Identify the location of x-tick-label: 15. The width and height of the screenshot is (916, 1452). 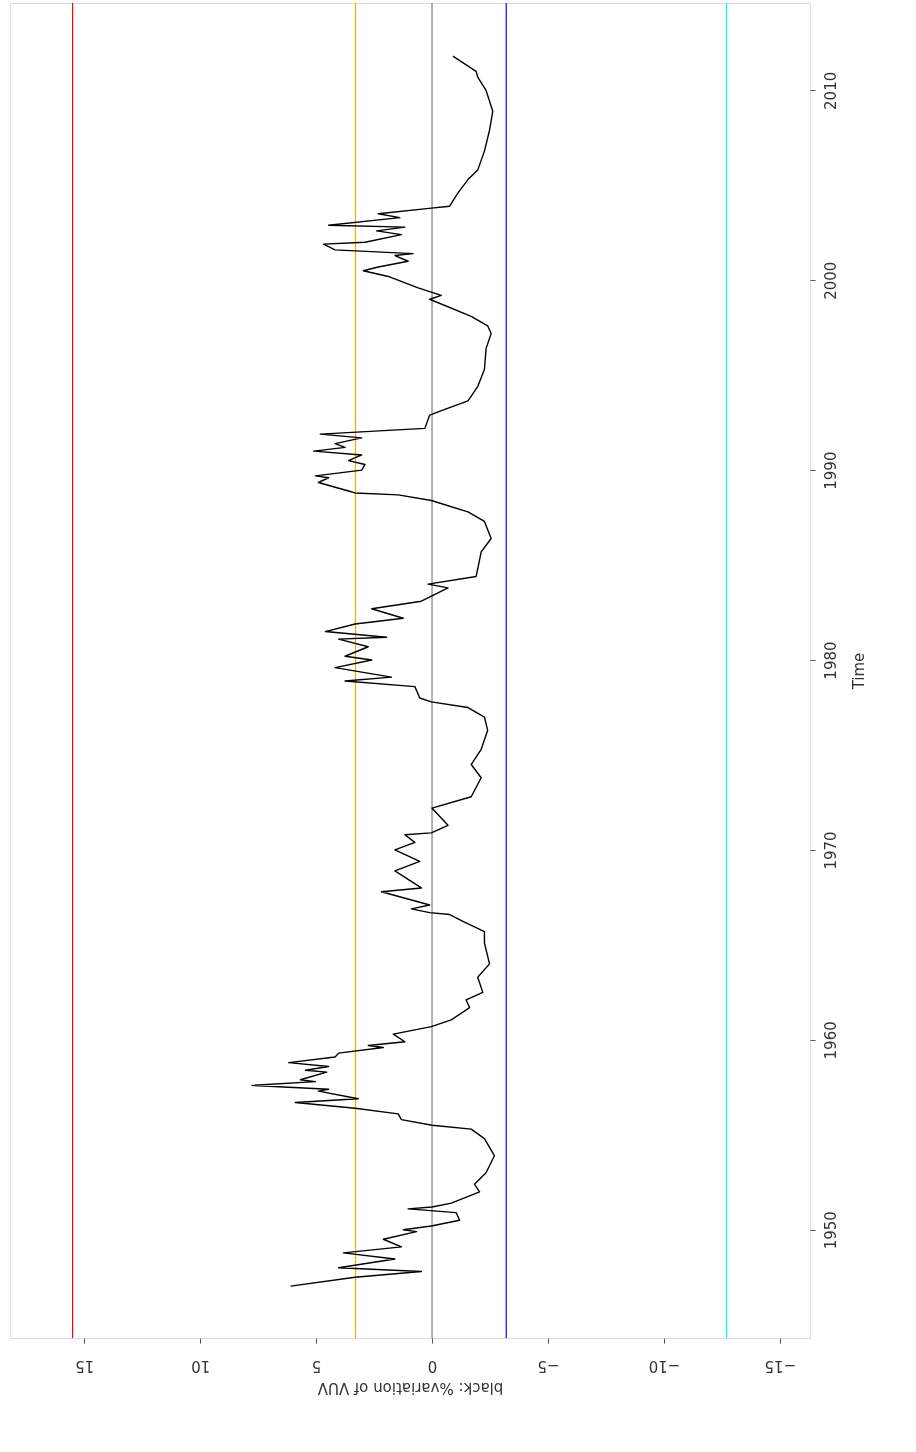
(85, 1365).